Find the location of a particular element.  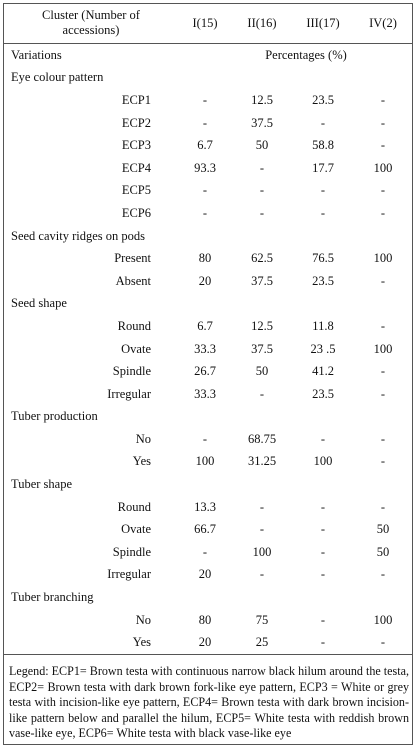

table-cell: 58.8 is located at coordinates (323, 145).